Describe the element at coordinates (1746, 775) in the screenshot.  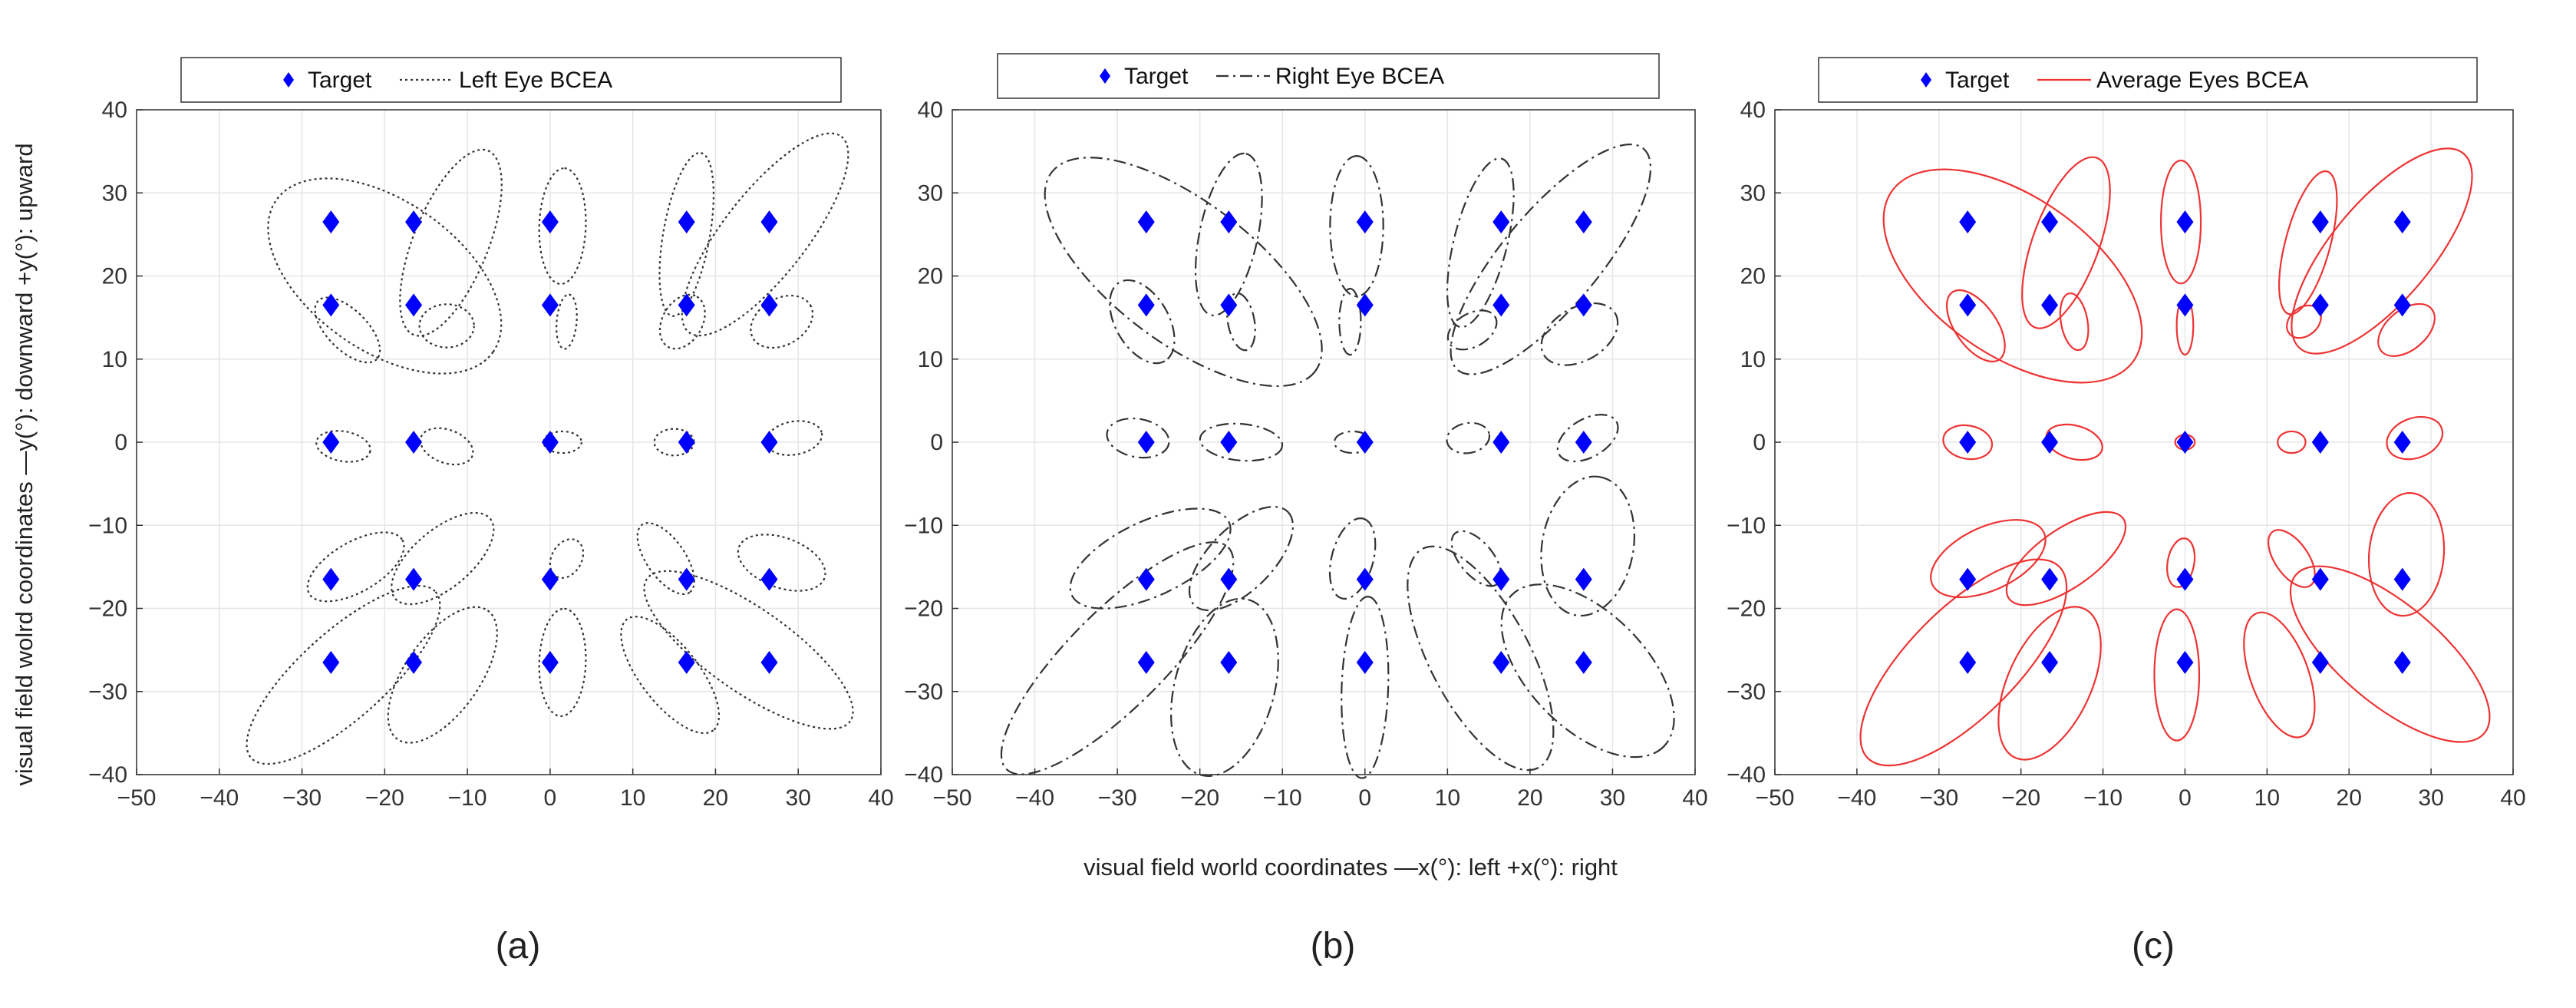
I see `y-tick-label: −40` at that location.